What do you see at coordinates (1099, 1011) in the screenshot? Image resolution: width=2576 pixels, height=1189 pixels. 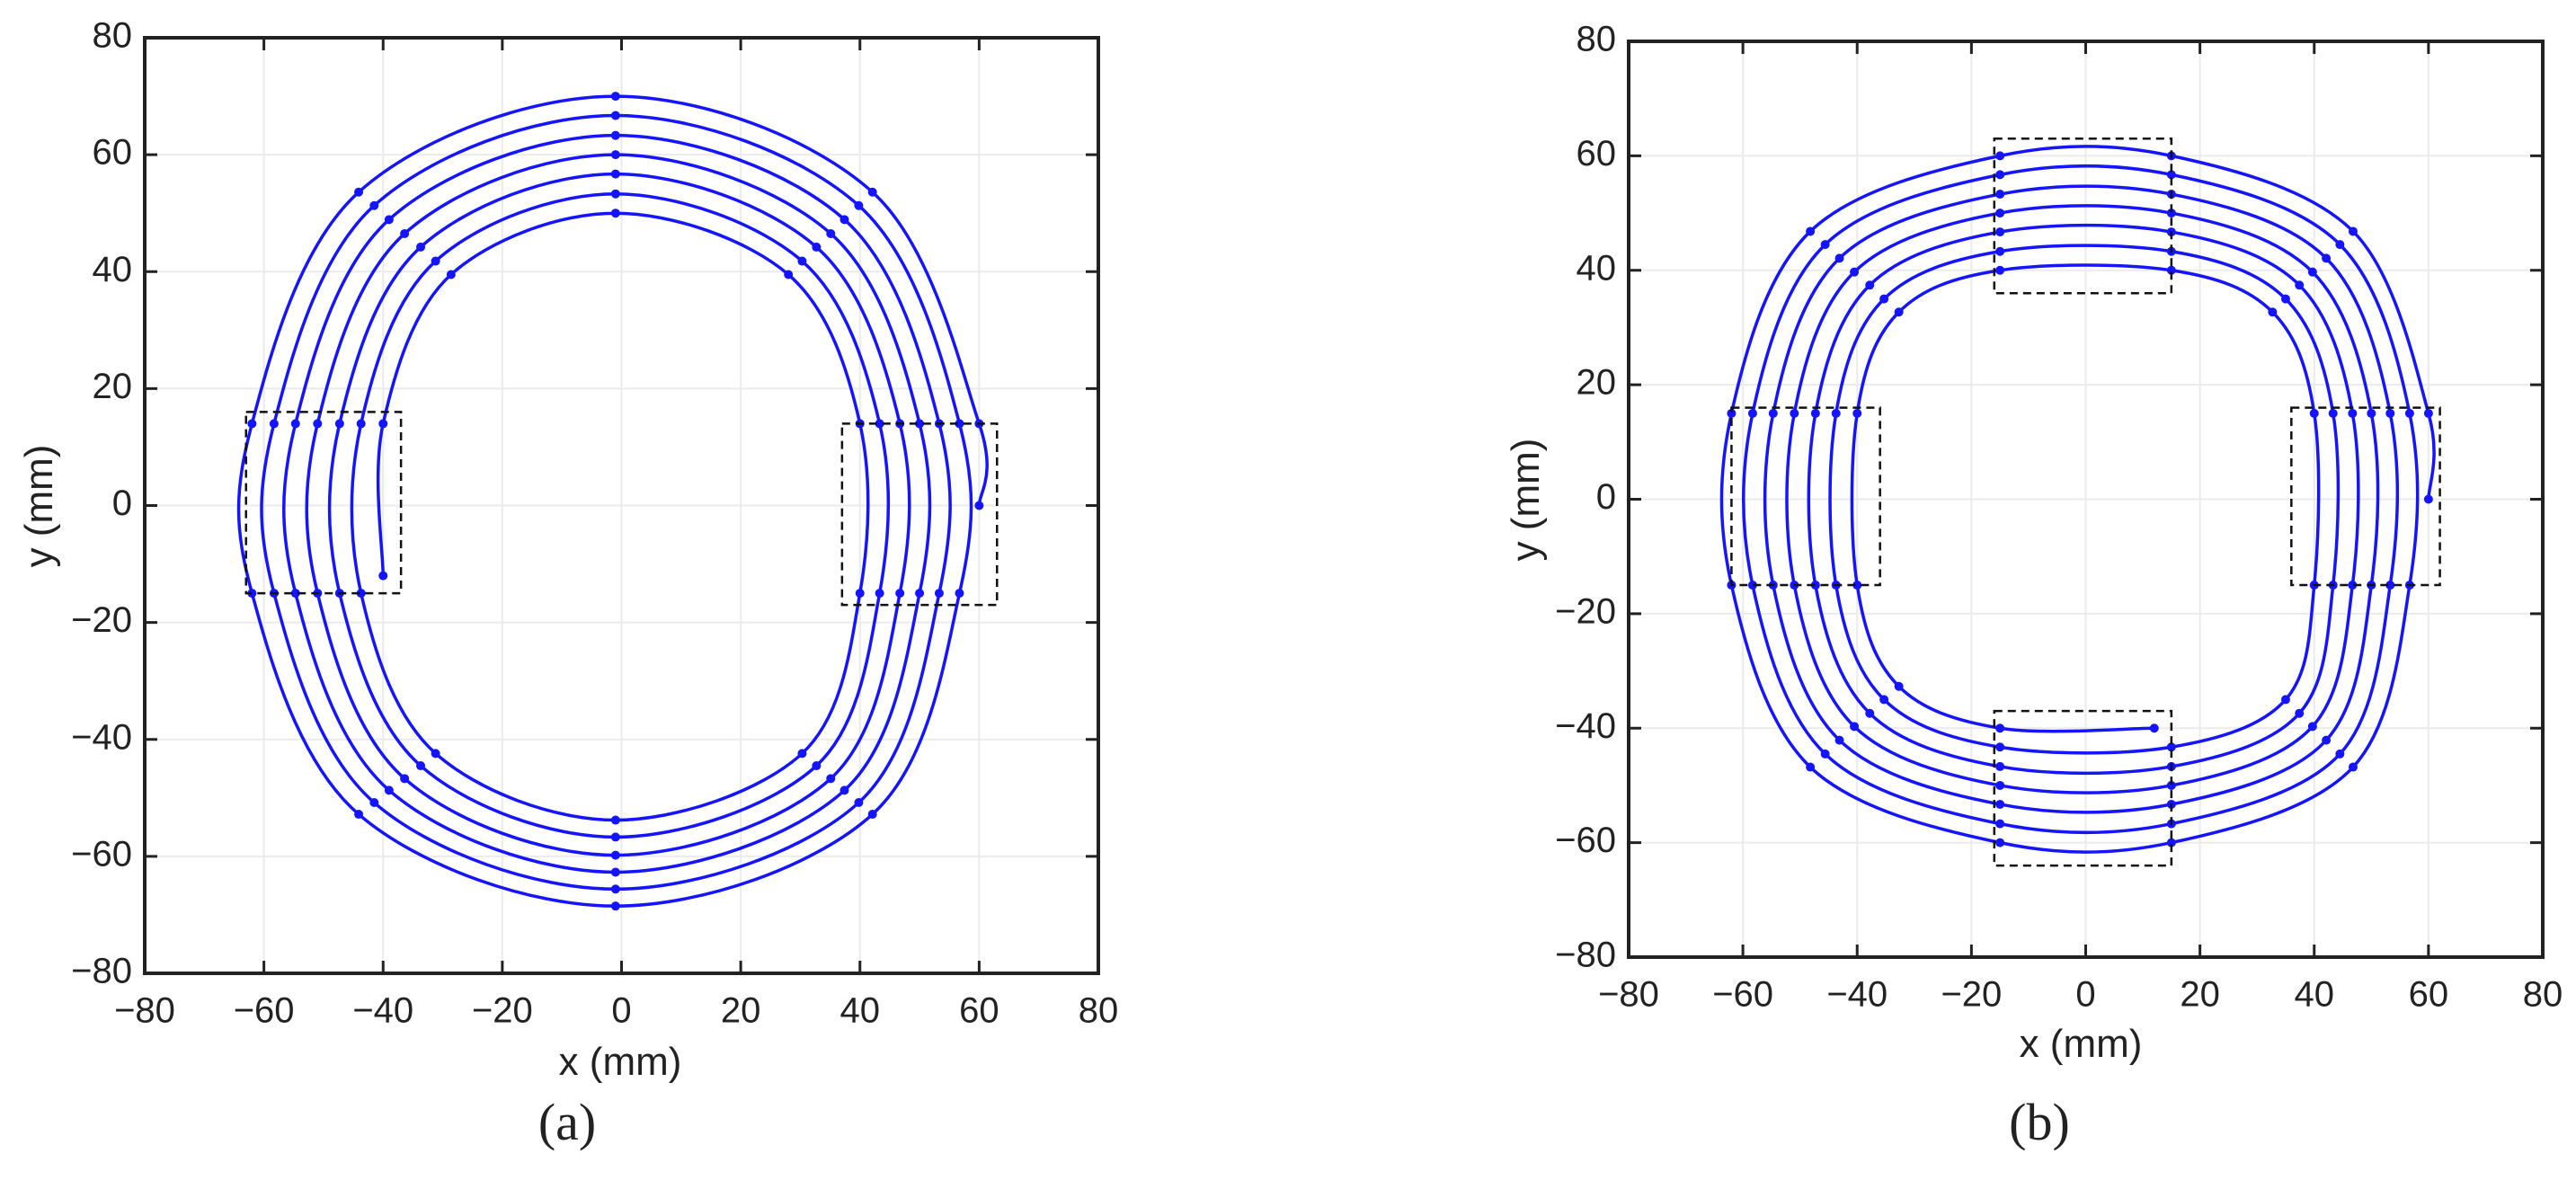 I see `x-tick-label: 80` at bounding box center [1099, 1011].